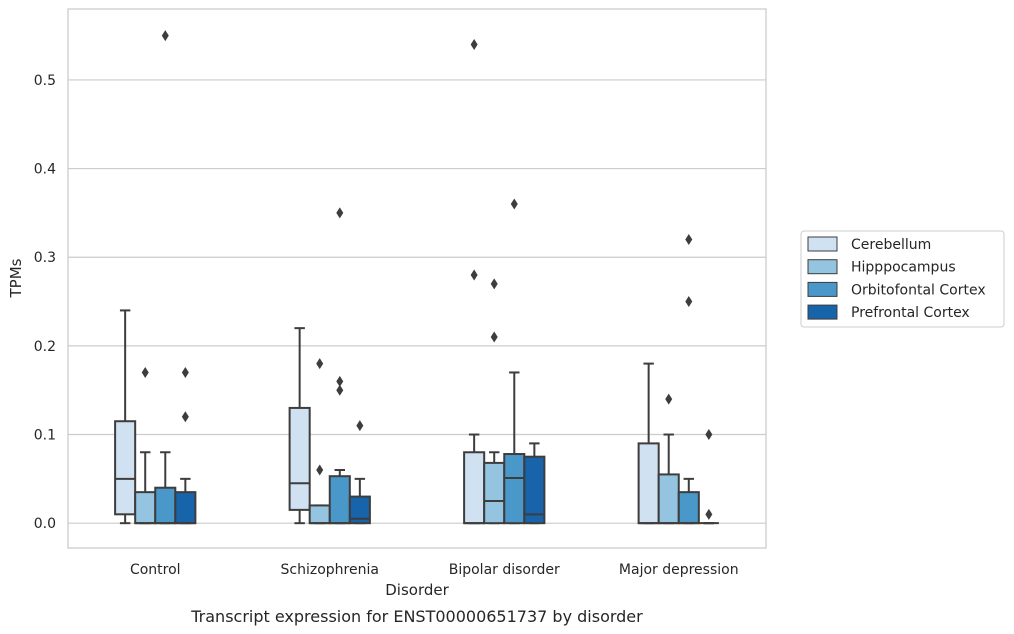  I want to click on x-tick-label: Schizophrenia, so click(330, 570).